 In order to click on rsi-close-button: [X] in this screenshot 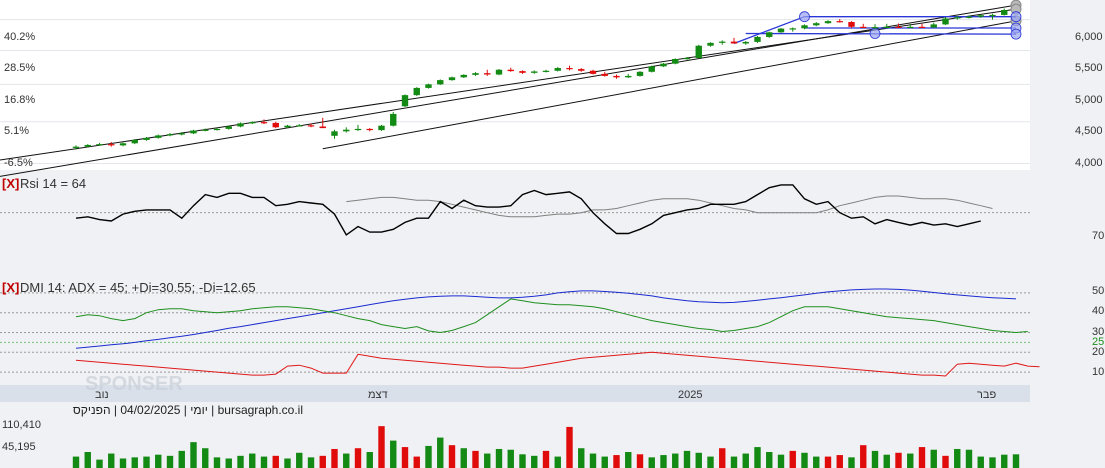, I will do `click(10, 183)`.